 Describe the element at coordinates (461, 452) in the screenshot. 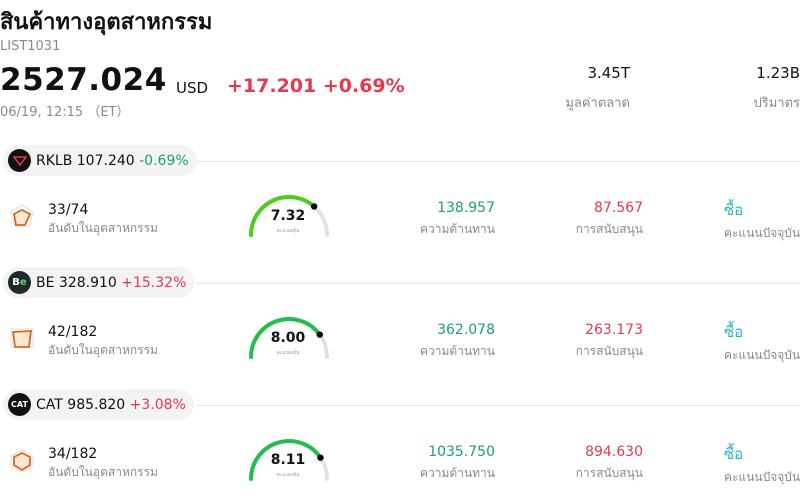

I see `resistance-value: 1035.750` at that location.